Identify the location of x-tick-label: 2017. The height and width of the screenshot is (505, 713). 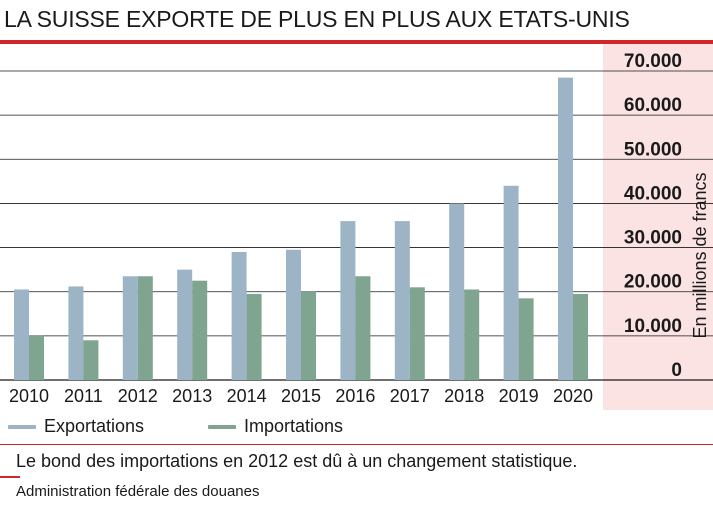
(410, 396).